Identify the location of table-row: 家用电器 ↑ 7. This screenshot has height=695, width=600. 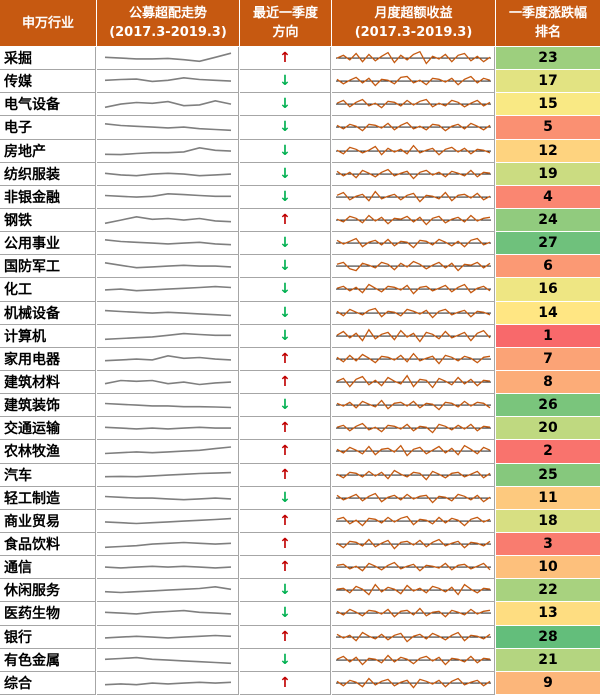
(300, 359).